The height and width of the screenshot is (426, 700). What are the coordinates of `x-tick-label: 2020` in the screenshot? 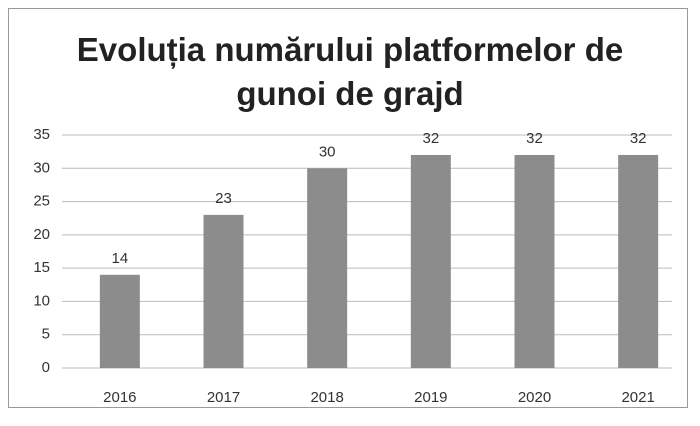 It's located at (534, 397).